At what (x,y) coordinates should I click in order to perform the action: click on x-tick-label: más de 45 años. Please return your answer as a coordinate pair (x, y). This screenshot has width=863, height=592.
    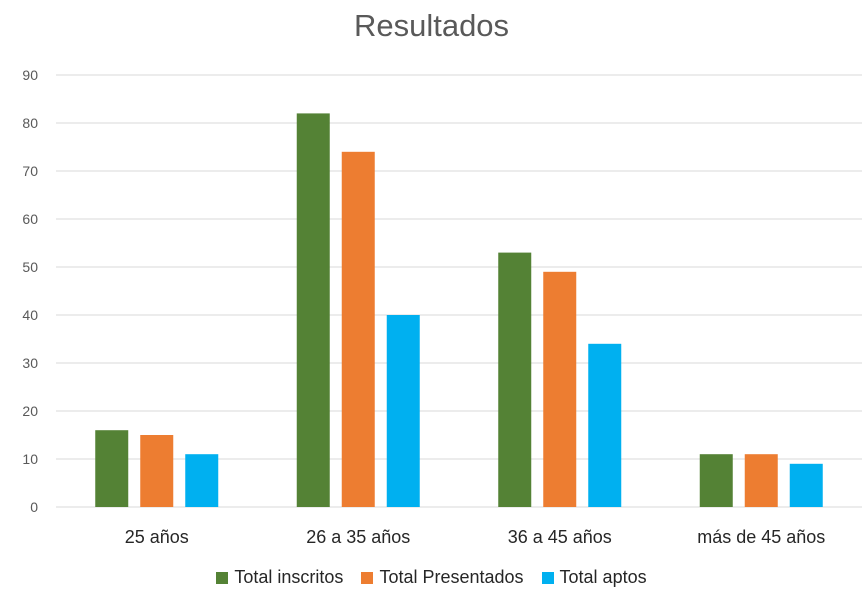
    Looking at the image, I should click on (761, 537).